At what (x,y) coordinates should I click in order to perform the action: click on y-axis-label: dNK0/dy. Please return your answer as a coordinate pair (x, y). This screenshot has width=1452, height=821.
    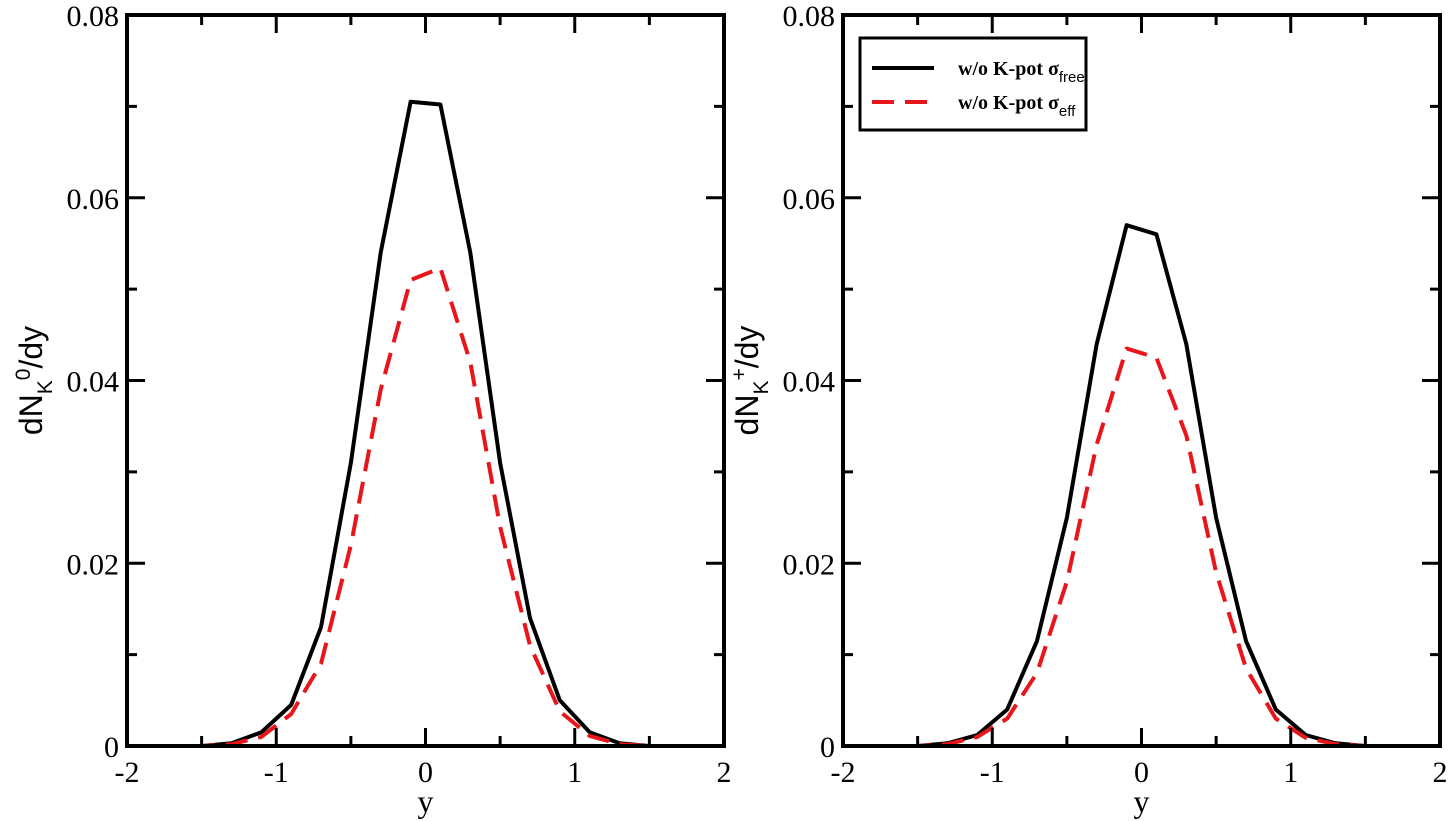
    Looking at the image, I should click on (34, 380).